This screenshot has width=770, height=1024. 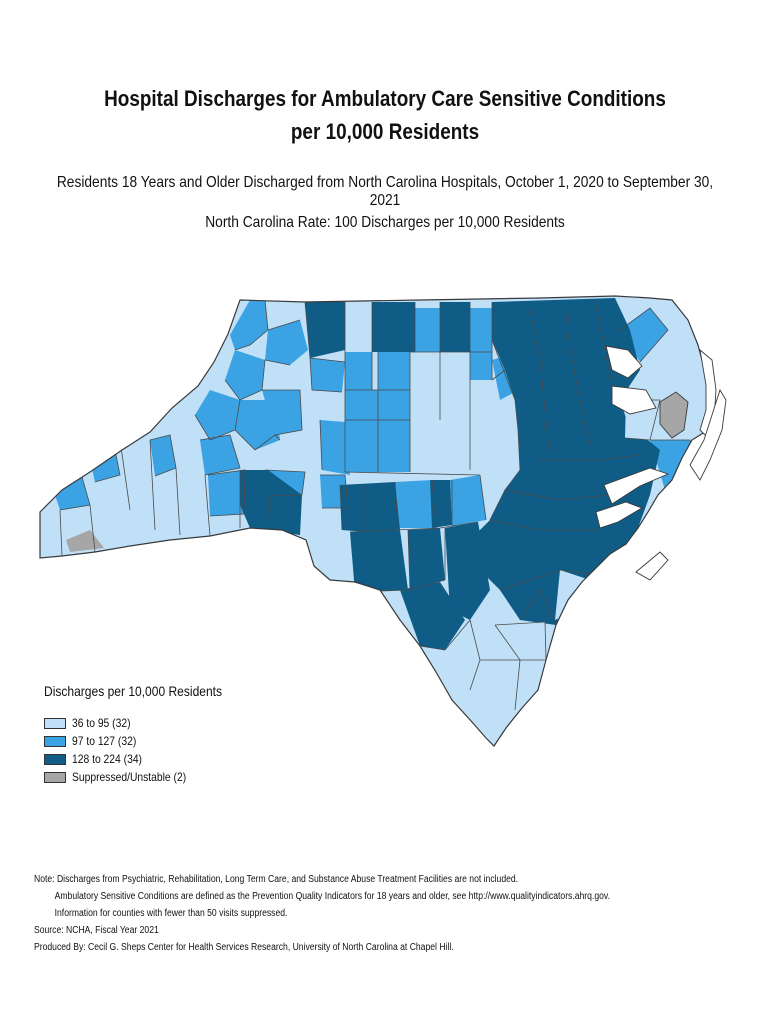 What do you see at coordinates (661, 463) in the screenshot?
I see `water-bodies` at bounding box center [661, 463].